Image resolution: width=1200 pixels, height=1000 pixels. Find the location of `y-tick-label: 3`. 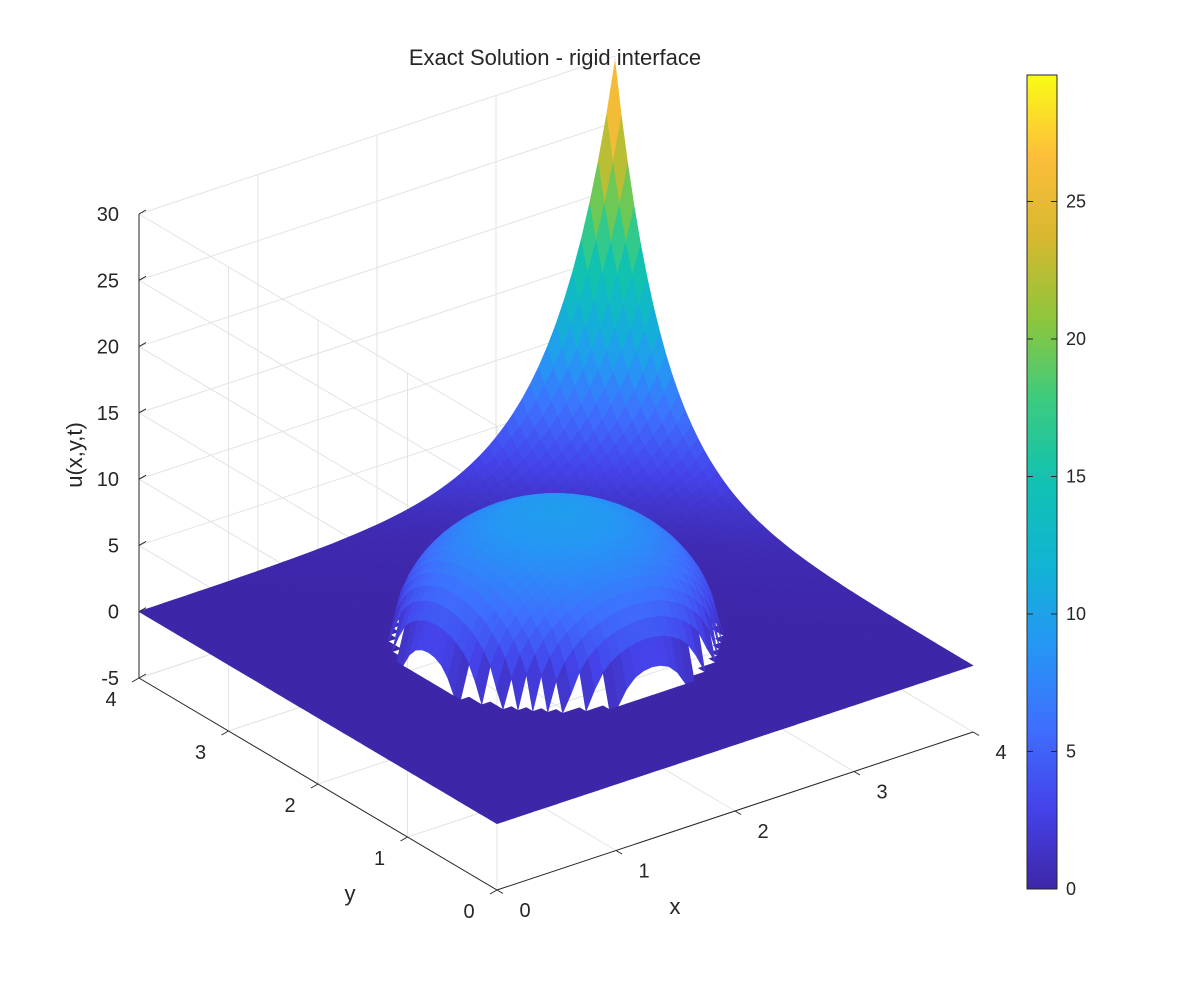

y-tick-label: 3 is located at coordinates (200, 753).